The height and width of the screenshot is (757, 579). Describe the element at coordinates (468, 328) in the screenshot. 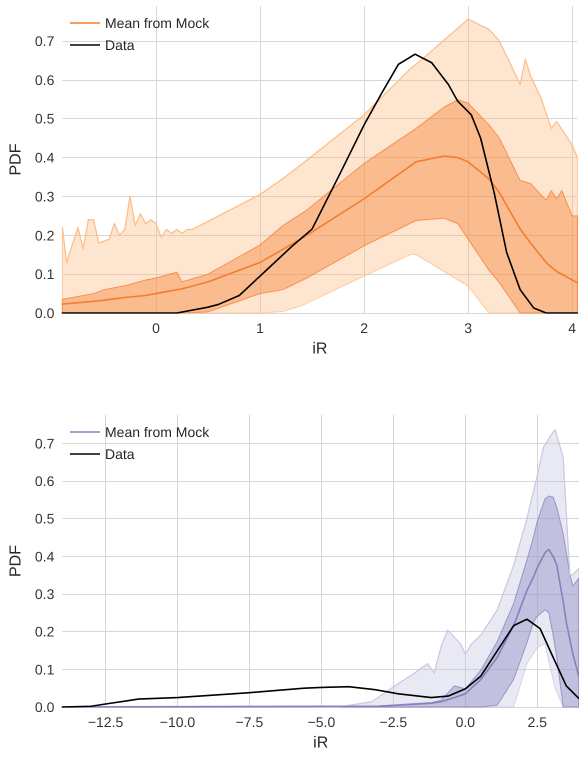

I see `x-tick-label: 3` at that location.